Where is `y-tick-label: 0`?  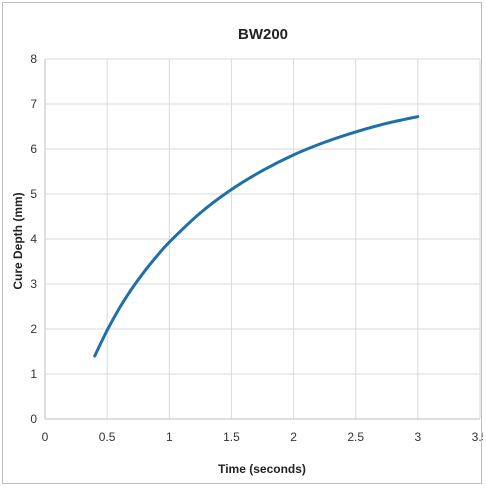
y-tick-label: 0 is located at coordinates (33, 419).